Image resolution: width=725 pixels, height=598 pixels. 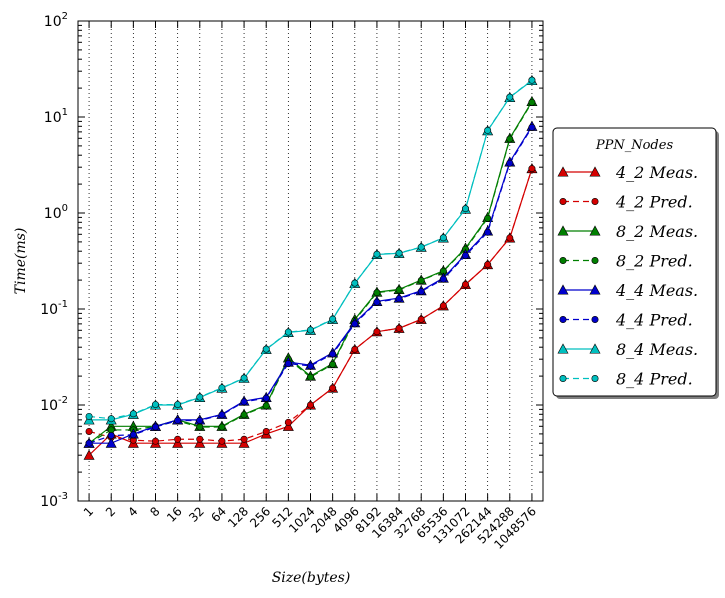 What do you see at coordinates (657, 231) in the screenshot?
I see `legend-label: 8_2 Meas.` at bounding box center [657, 231].